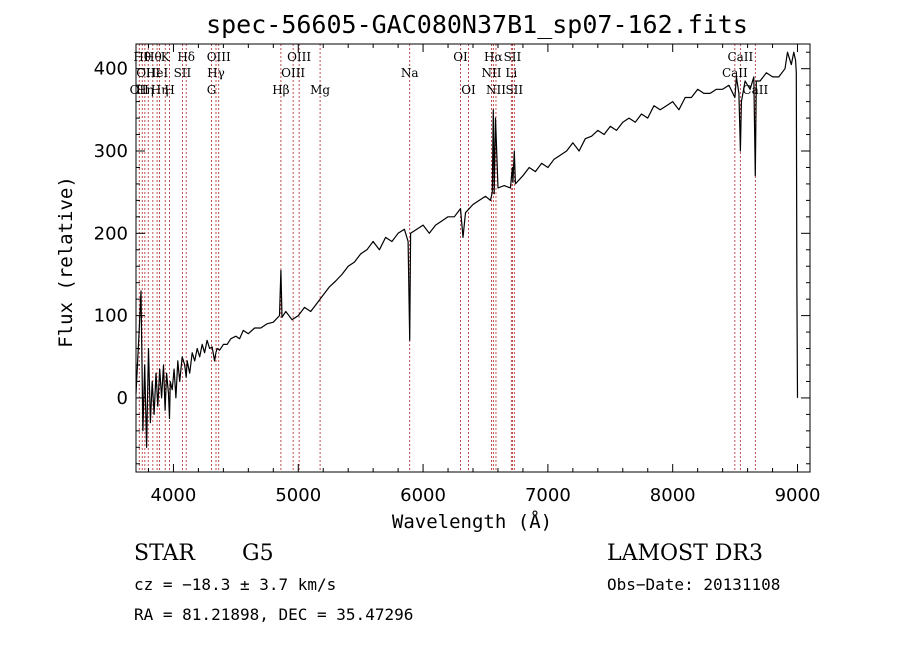 This screenshot has width=900, height=649. What do you see at coordinates (423, 495) in the screenshot?
I see `x-tick-label: 6000` at bounding box center [423, 495].